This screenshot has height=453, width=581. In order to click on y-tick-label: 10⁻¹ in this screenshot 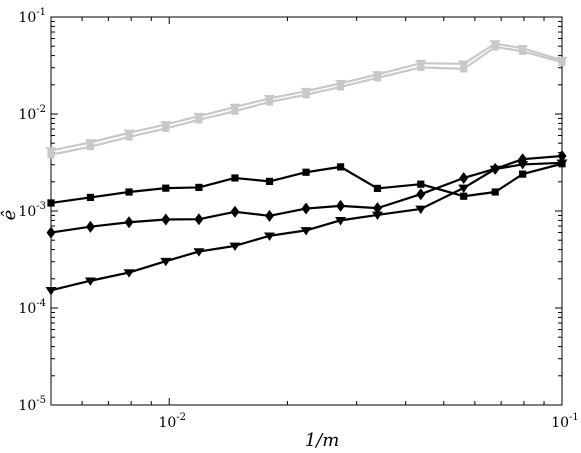, I will do `click(32, 16)`.